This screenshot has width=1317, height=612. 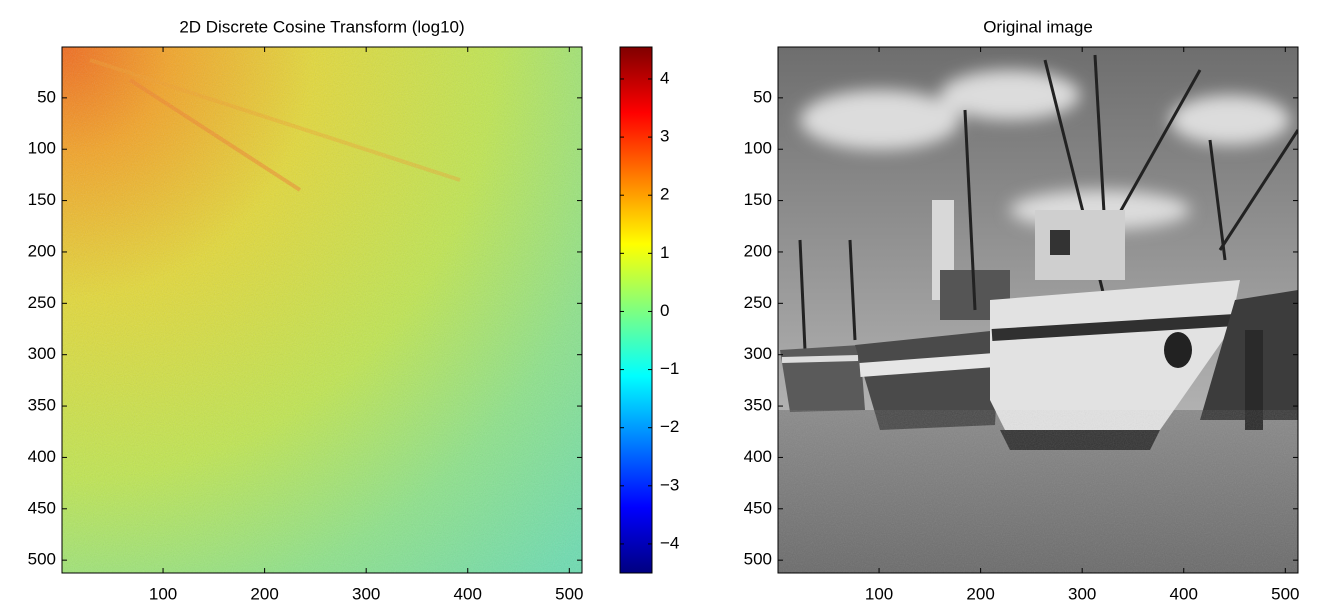 I want to click on colorbar-tick-label: 2, so click(x=664, y=194).